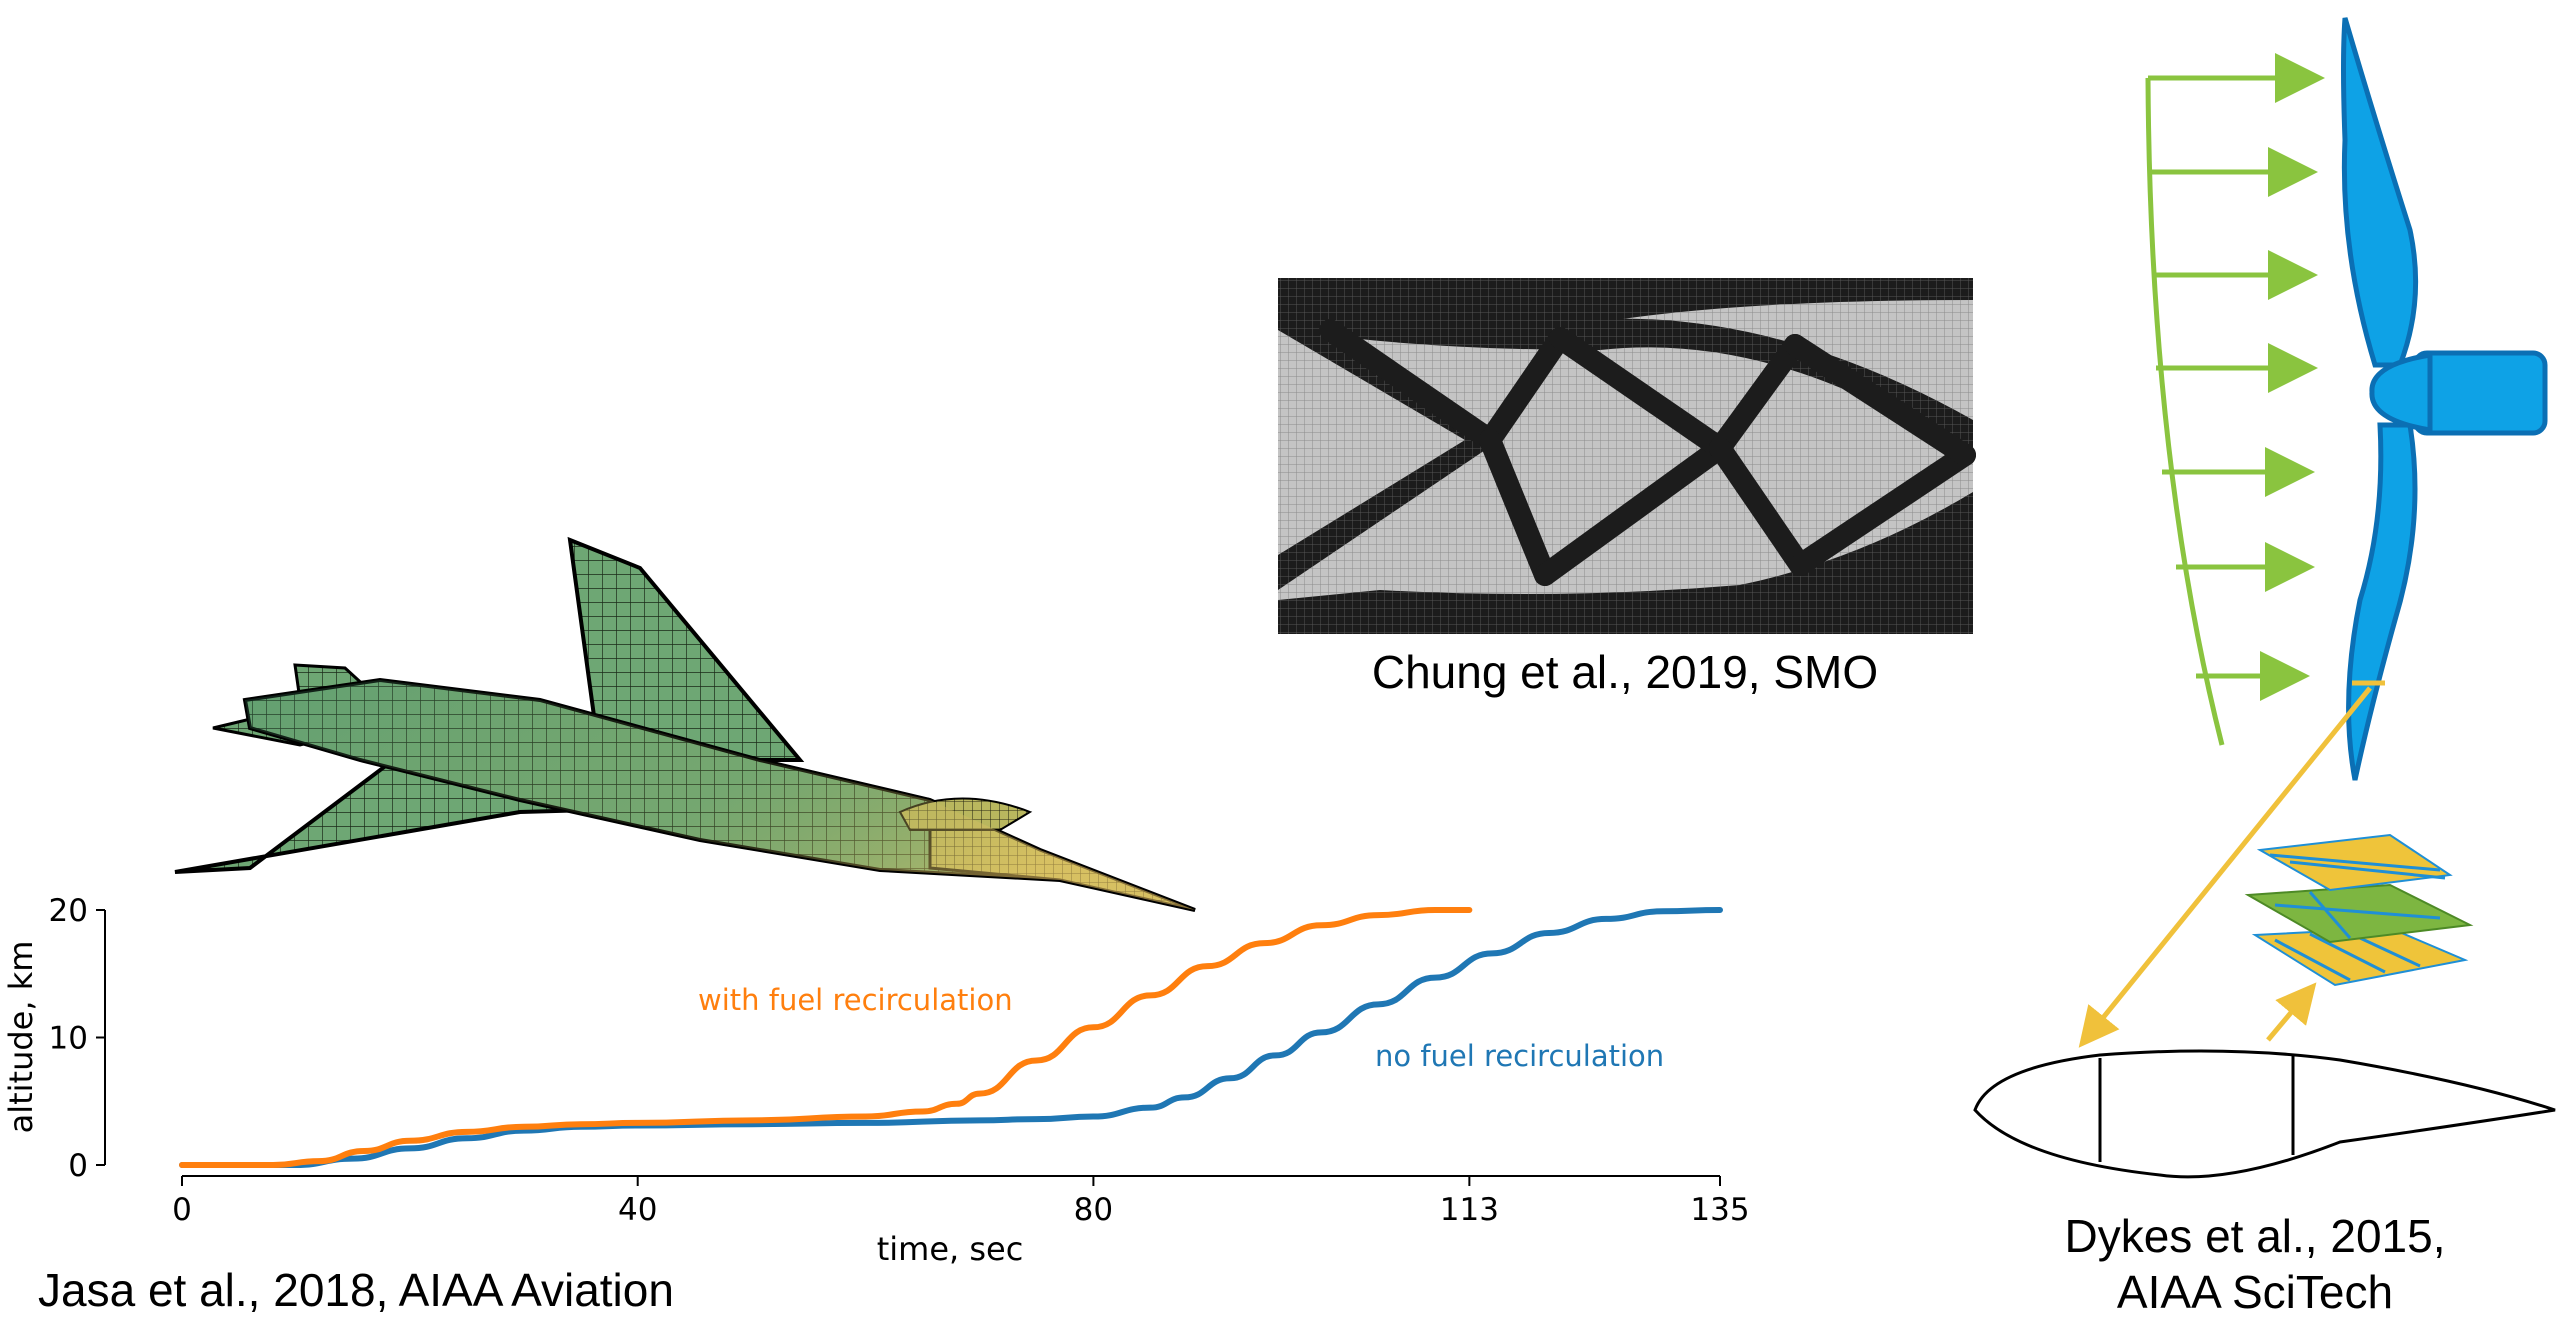  What do you see at coordinates (68, 1039) in the screenshot?
I see `y-tick-label: 10` at bounding box center [68, 1039].